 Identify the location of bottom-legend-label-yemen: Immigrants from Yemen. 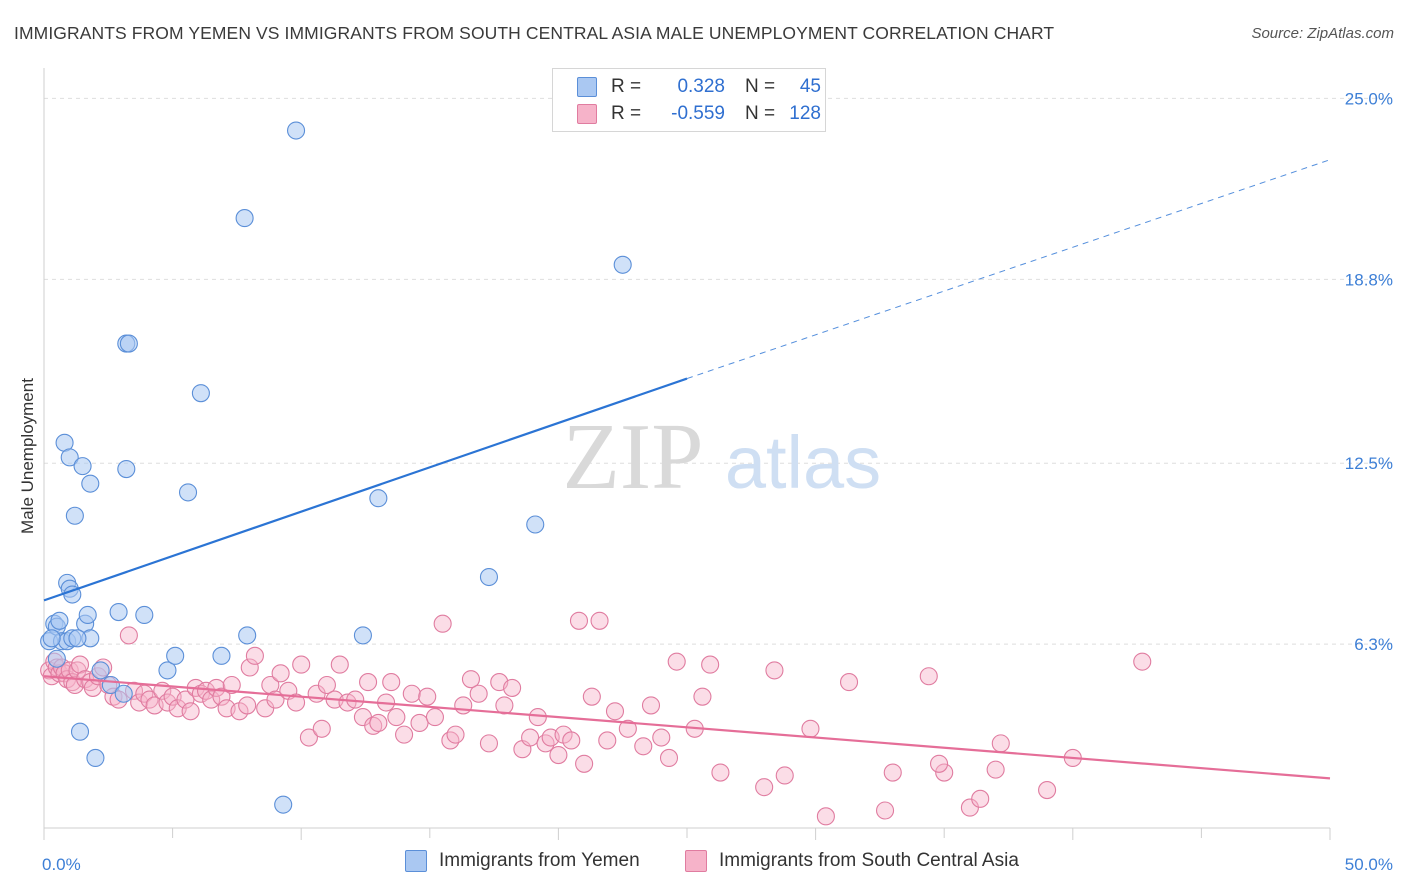
(539, 860).